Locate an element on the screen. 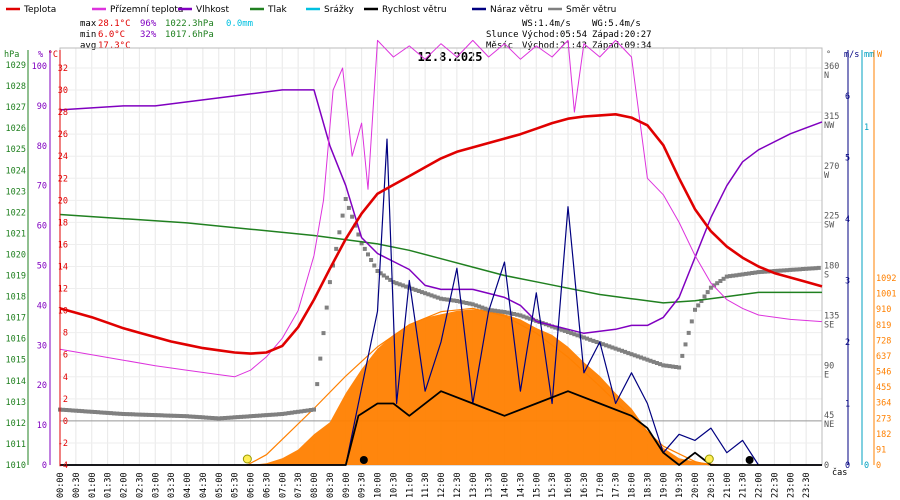  axis-w-tick: 182 is located at coordinates (883, 435).